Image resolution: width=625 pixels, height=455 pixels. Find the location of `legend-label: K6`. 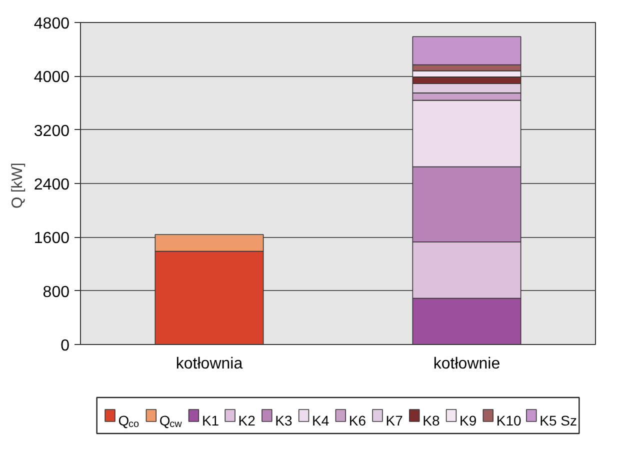

legend-label: K6 is located at coordinates (357, 420).